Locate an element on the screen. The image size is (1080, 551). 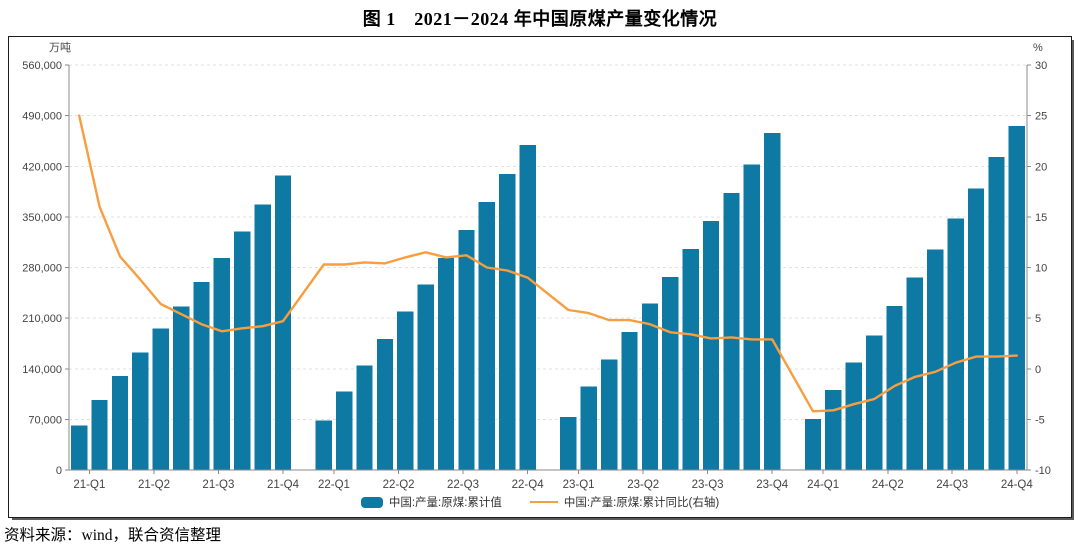
left-axis-unit: 万吨 is located at coordinates (60, 47).